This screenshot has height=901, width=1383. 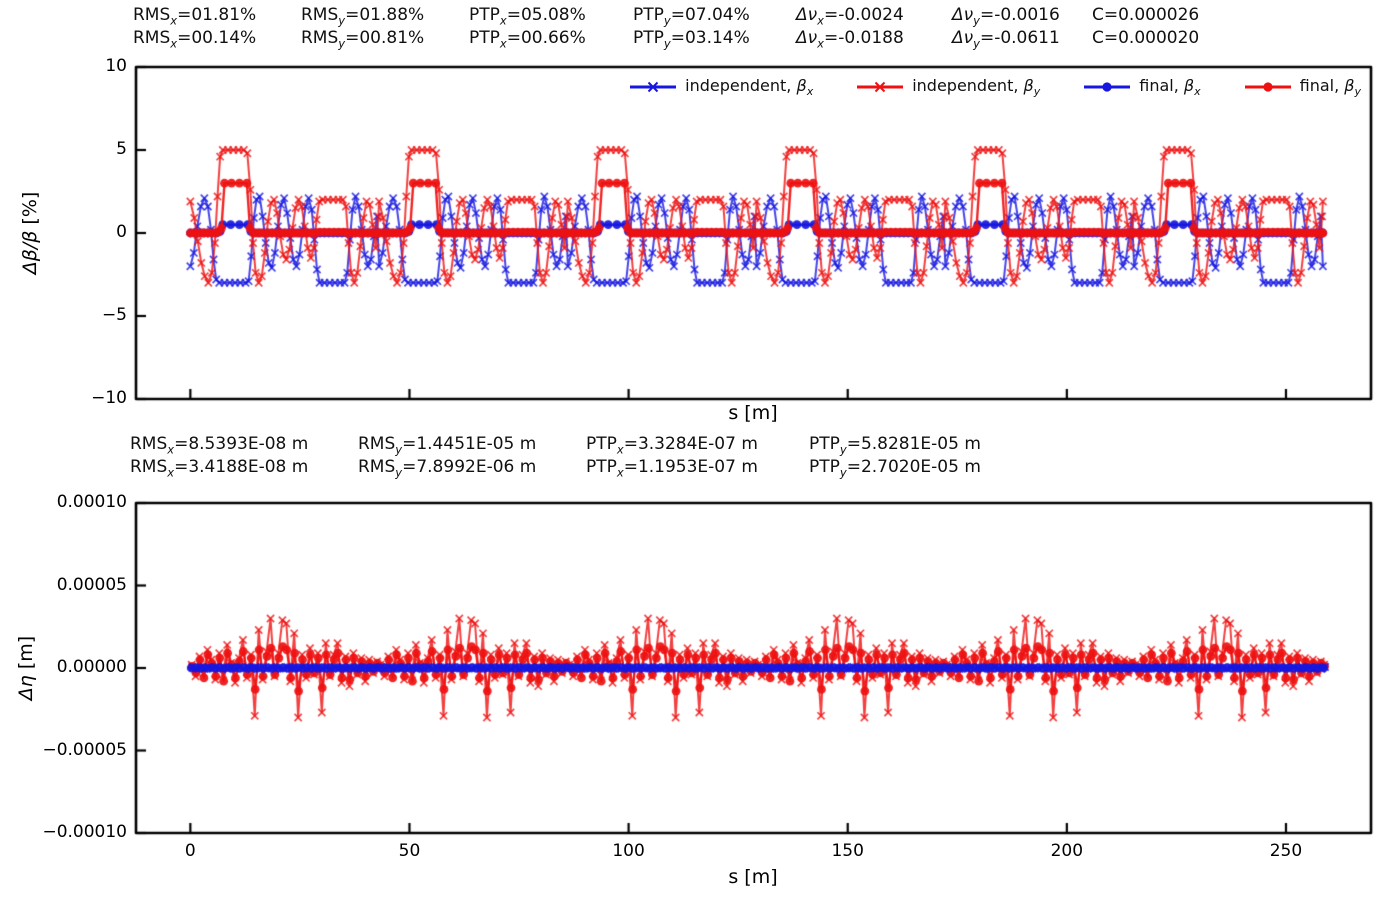 What do you see at coordinates (895, 468) in the screenshot?
I see `stat-eta-ptp-y-r2: PTPy=2.7020E-05 m` at bounding box center [895, 468].